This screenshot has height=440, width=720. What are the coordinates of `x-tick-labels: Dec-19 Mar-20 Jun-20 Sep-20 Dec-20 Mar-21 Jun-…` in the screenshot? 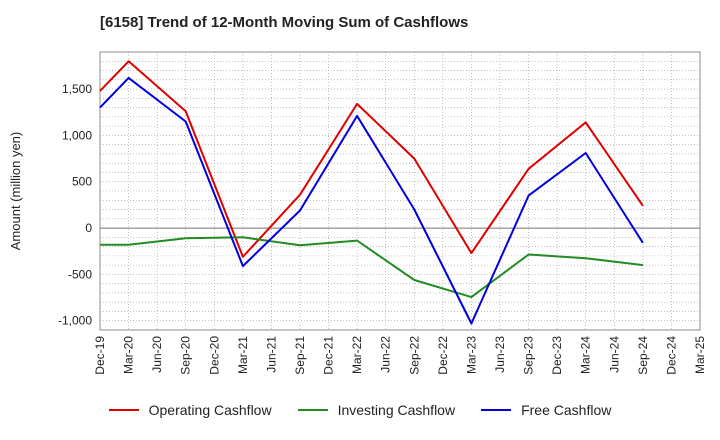 It's located at (400, 355).